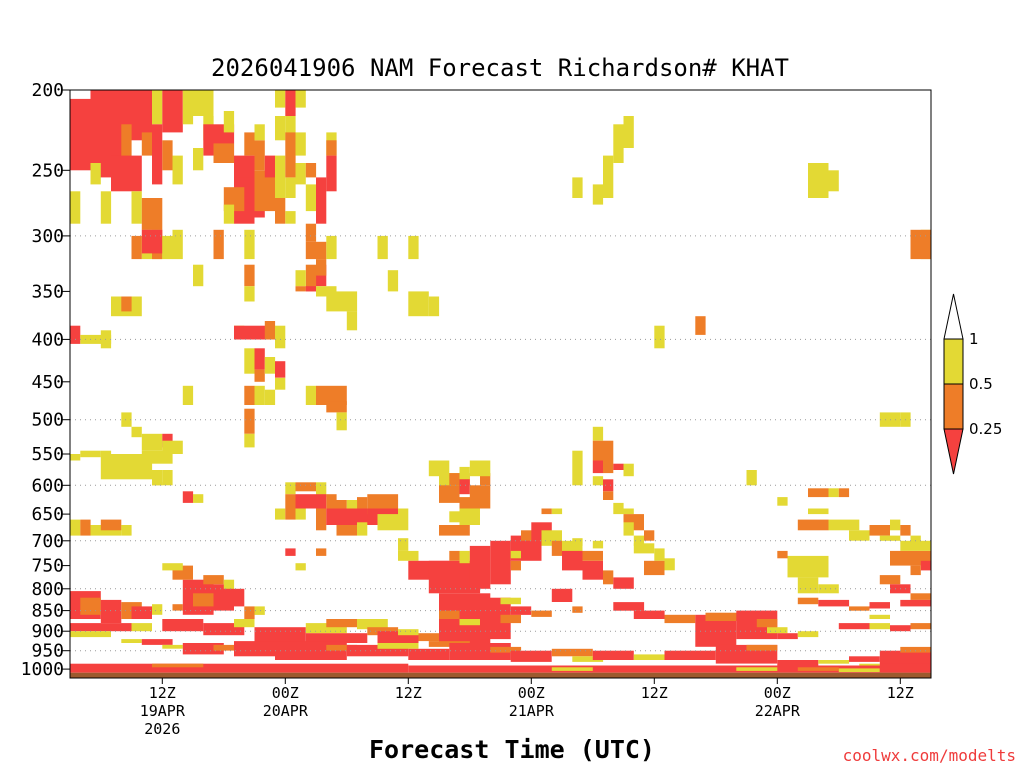  What do you see at coordinates (900, 693) in the screenshot?
I see `x-tick-label: 12Z` at bounding box center [900, 693].